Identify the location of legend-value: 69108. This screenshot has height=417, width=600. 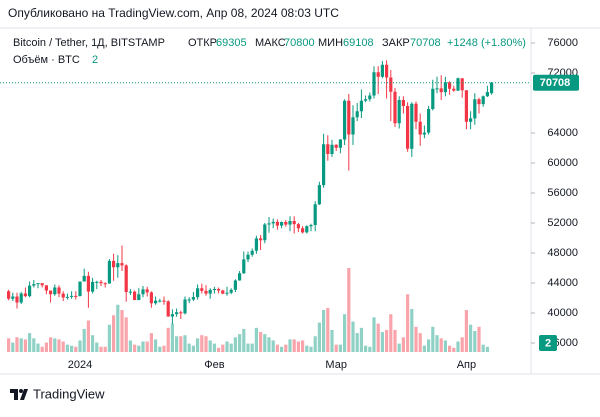
(358, 43).